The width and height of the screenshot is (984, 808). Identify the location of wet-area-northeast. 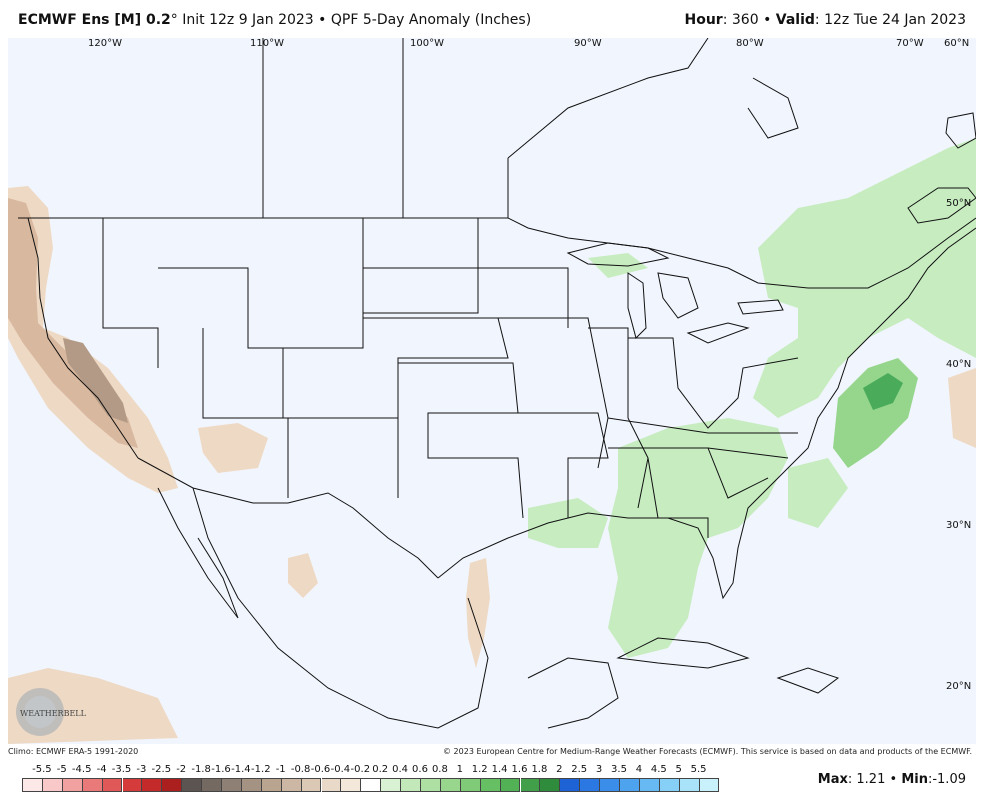
(864, 278).